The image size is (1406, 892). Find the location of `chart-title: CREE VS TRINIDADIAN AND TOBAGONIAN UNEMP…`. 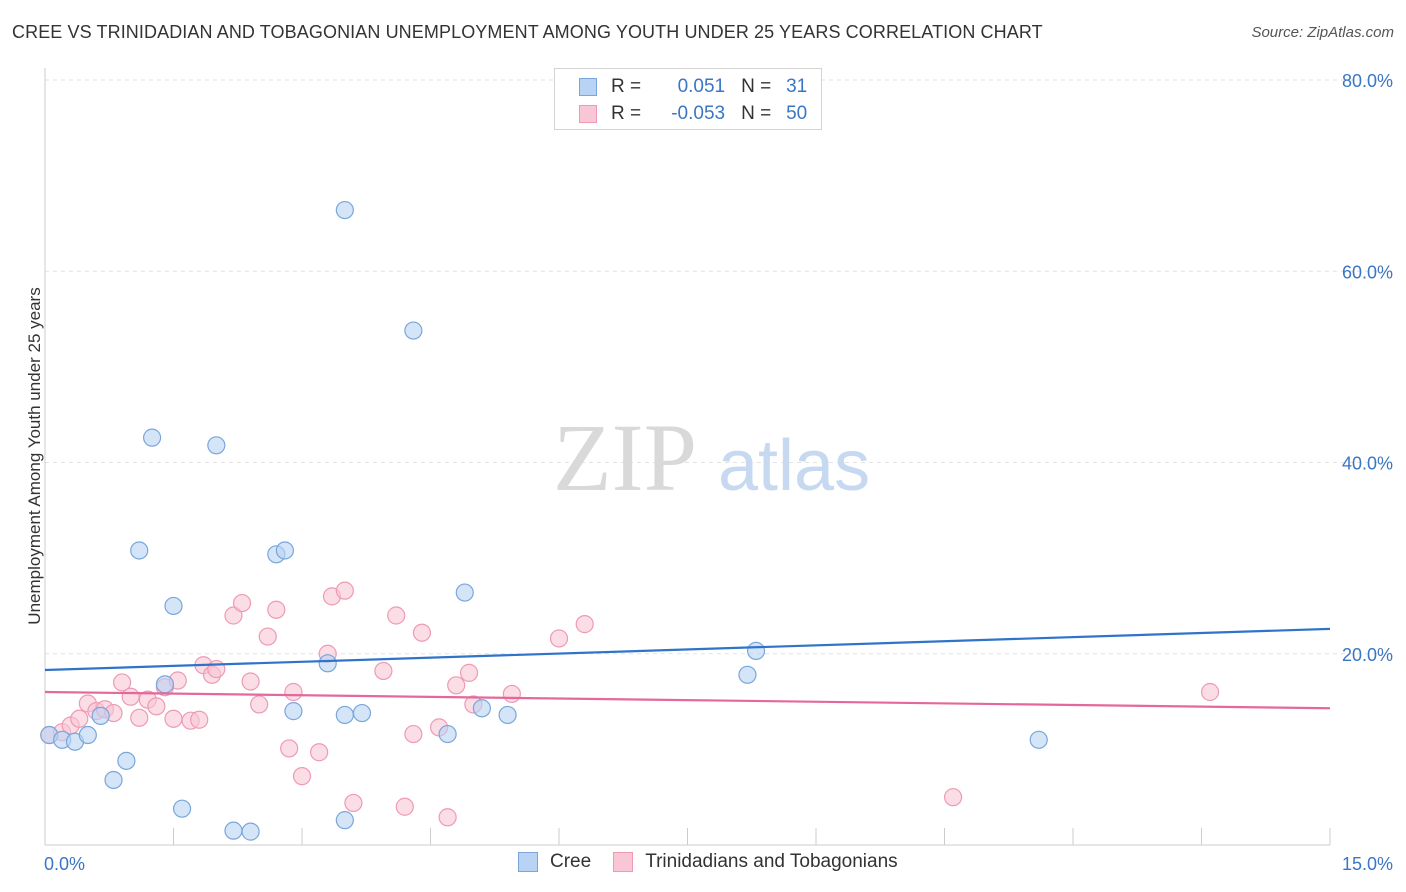

chart-title: CREE VS TRINIDADIAN AND TOBAGONIAN UNEMP… is located at coordinates (527, 32).